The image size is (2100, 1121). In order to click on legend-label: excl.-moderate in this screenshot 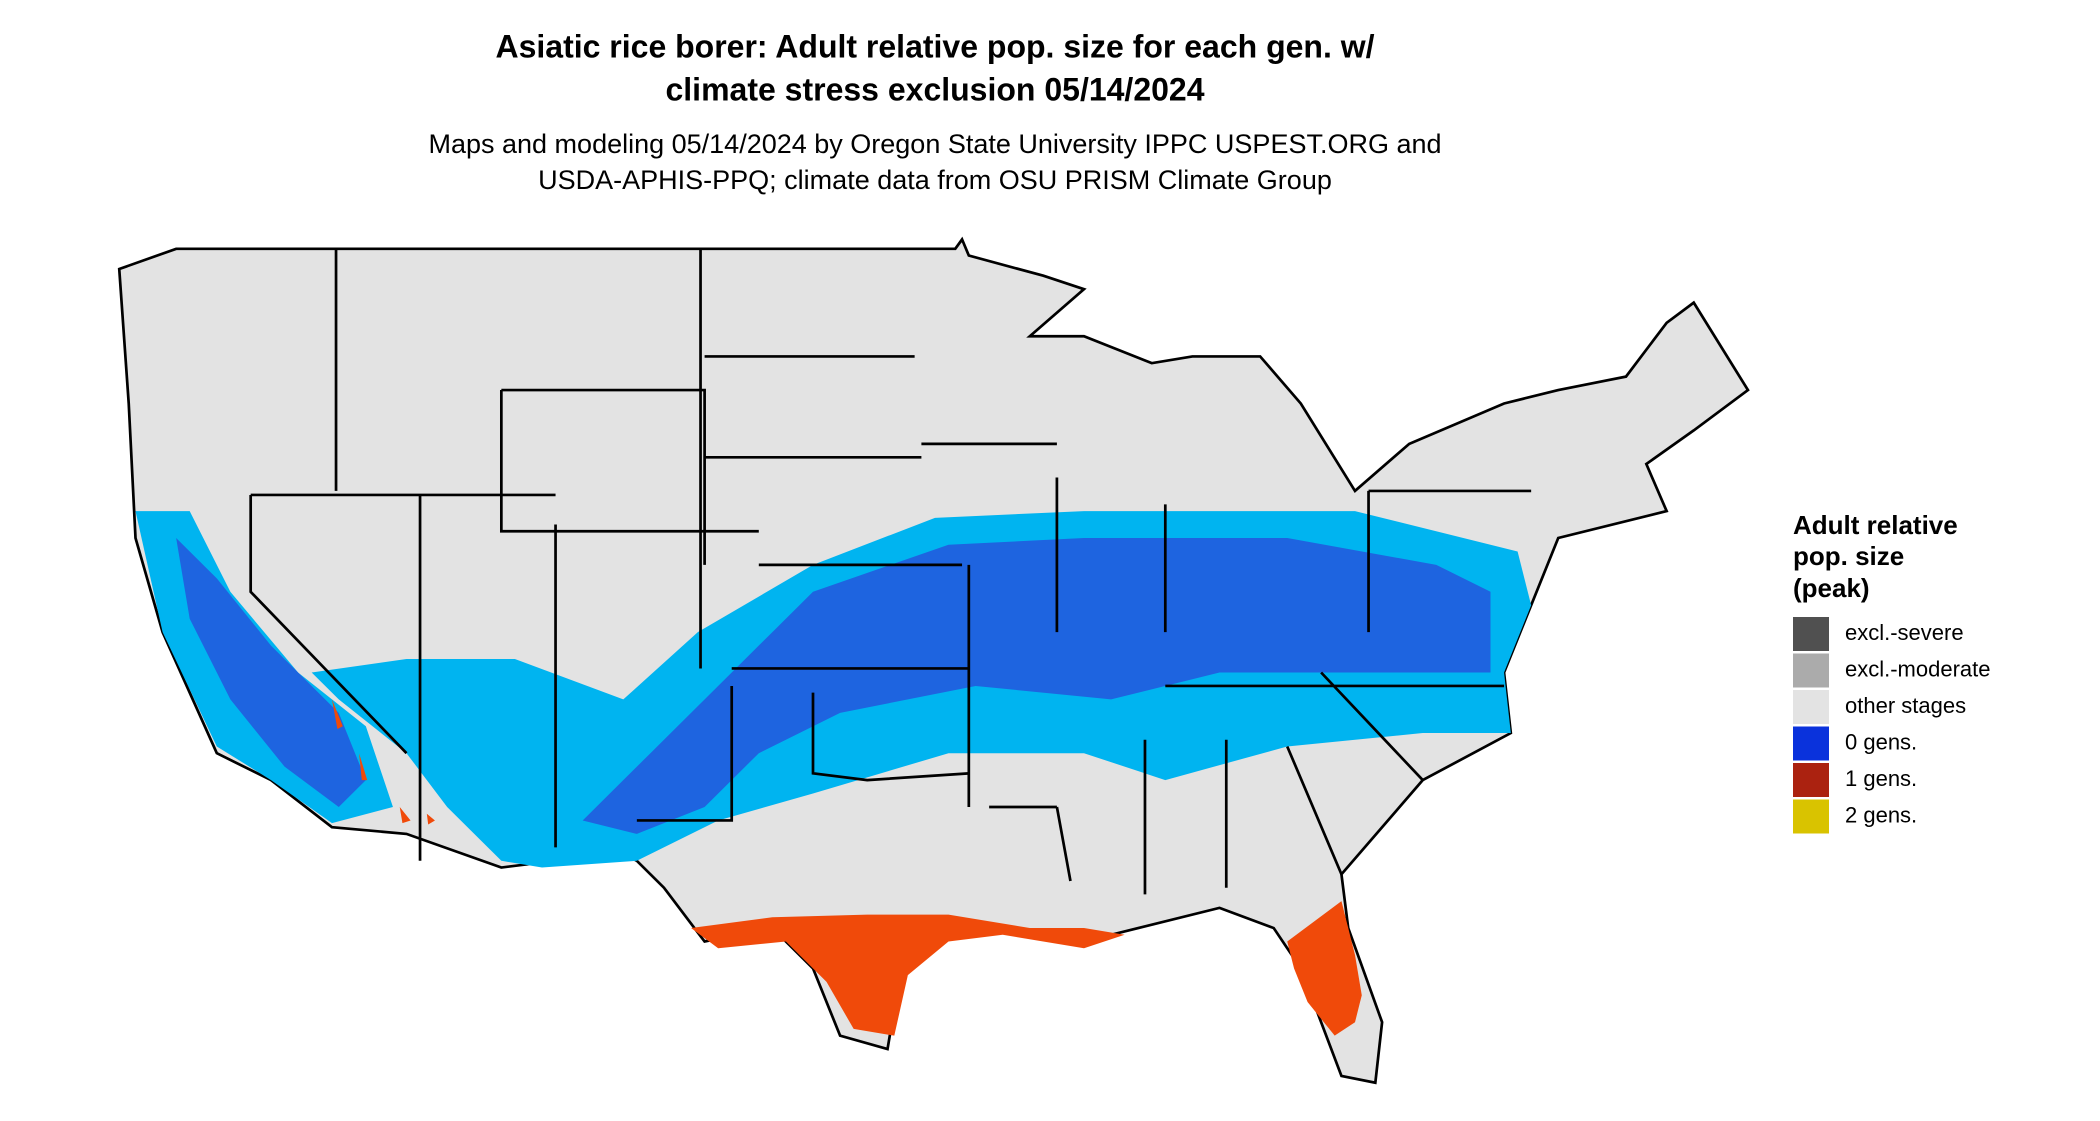, I will do `click(1918, 668)`.